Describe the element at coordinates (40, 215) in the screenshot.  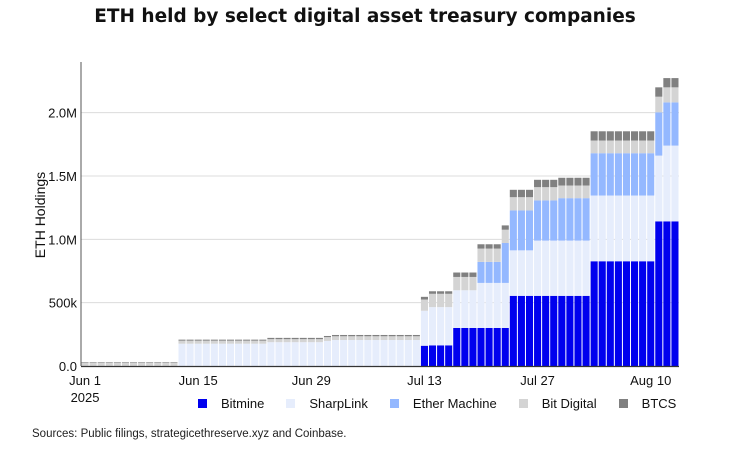
I see `y-axis-label: ETH Holdings` at that location.